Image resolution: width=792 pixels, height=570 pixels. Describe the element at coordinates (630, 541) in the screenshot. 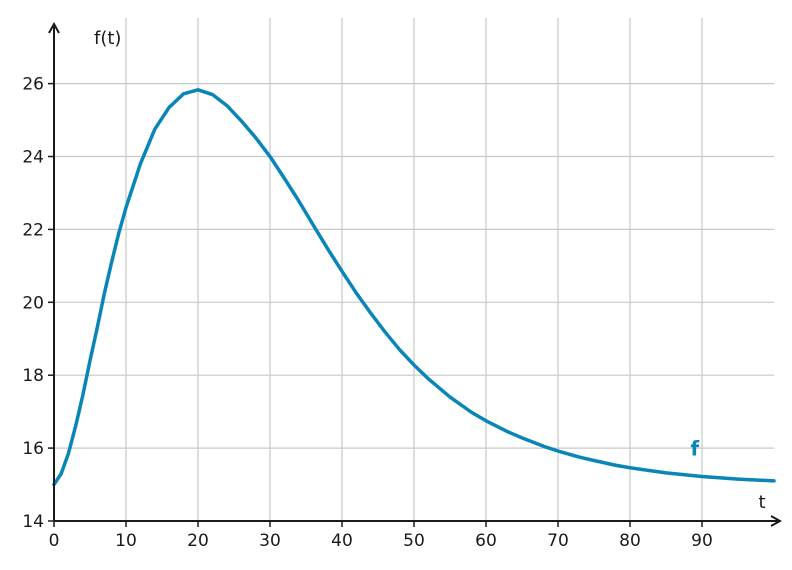

I see `x-tick-label: 80` at that location.